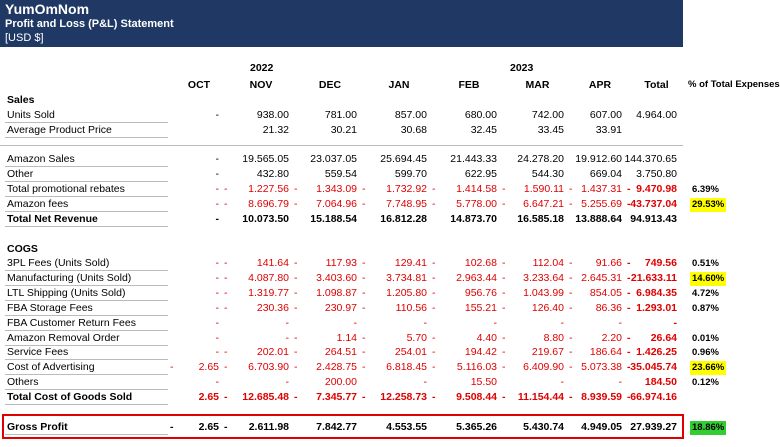 The height and width of the screenshot is (447, 780). Describe the element at coordinates (272, 114) in the screenshot. I see `amount: 938.00` at that location.